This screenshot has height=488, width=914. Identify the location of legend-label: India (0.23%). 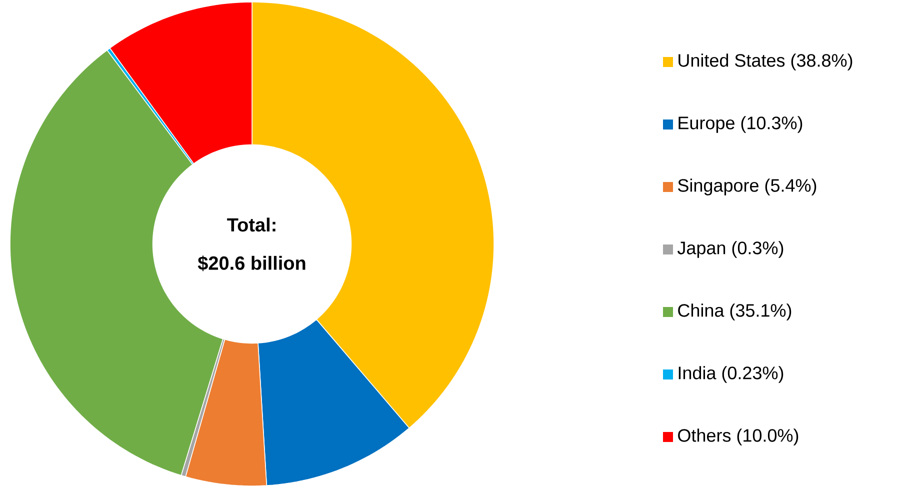
(731, 374).